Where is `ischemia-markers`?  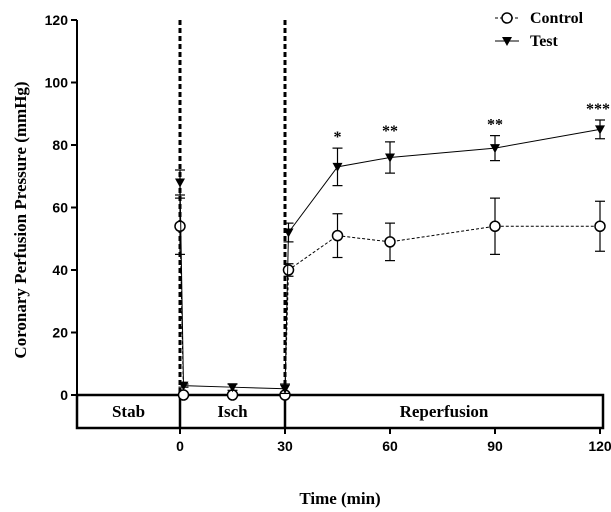 ischemia-markers is located at coordinates (232, 207).